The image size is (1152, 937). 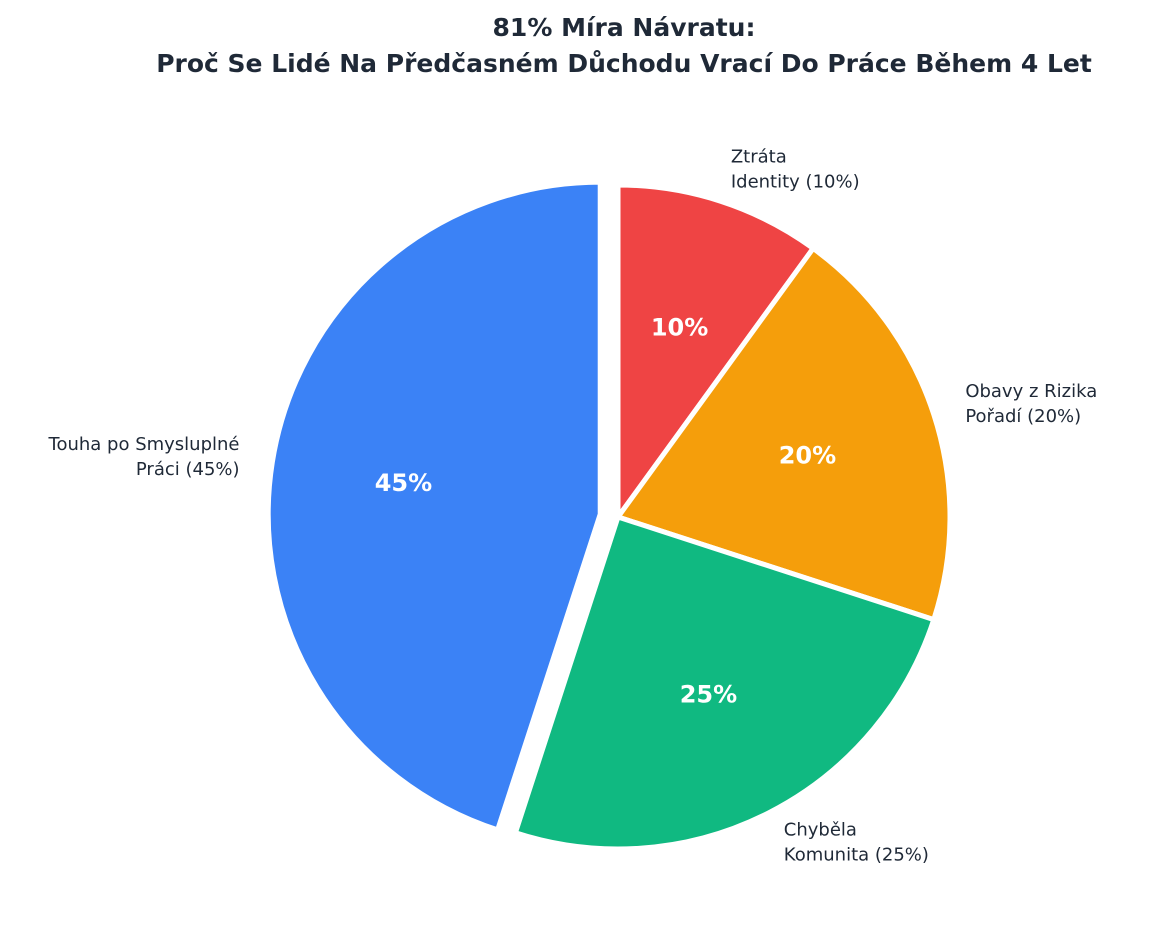 I want to click on pie-outer-label-meaningful-work: Touha po Smysluplné Práci (45%), so click(x=144, y=457).